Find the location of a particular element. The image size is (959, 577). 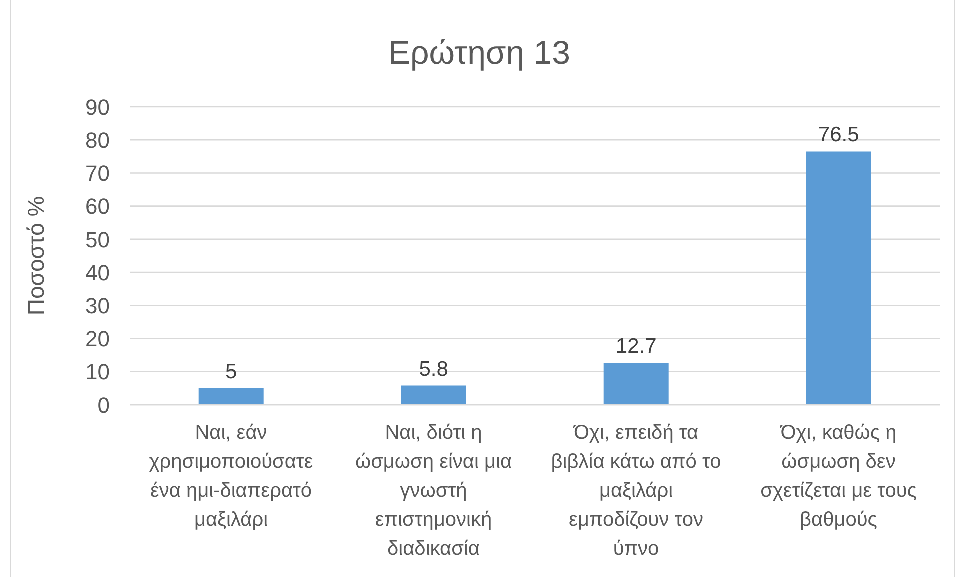

x-tick-label: Όχι, καθώς η ώσμωση δεν σχετίζεται με τους βαθμούς is located at coordinates (839, 477).